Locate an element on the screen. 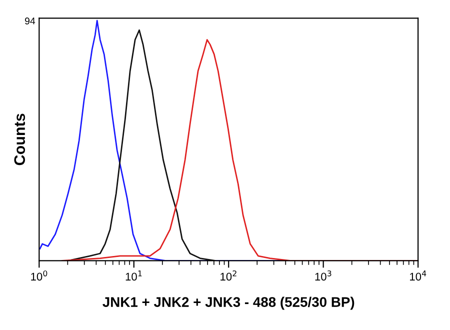  x-tick-label: 10$^{0}$ is located at coordinates (39, 275).